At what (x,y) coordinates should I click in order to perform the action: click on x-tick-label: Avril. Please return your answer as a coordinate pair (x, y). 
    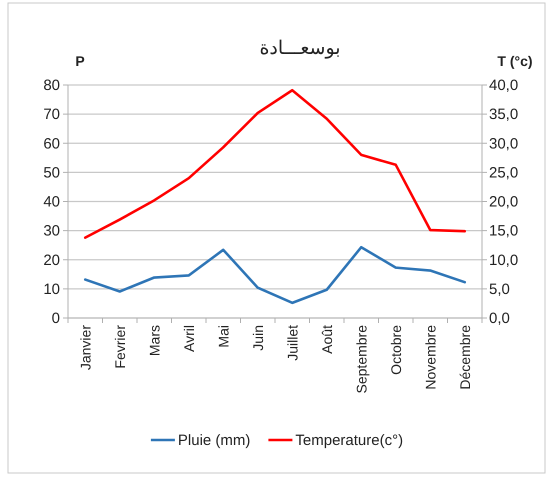
    Looking at the image, I should click on (188, 338).